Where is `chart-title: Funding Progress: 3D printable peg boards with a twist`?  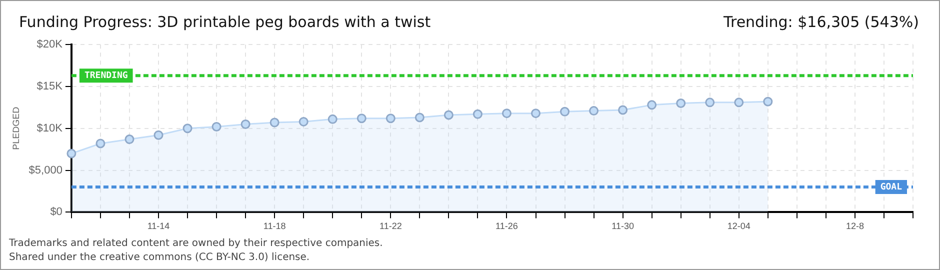 chart-title: Funding Progress: 3D printable peg boards with a twist is located at coordinates (225, 22).